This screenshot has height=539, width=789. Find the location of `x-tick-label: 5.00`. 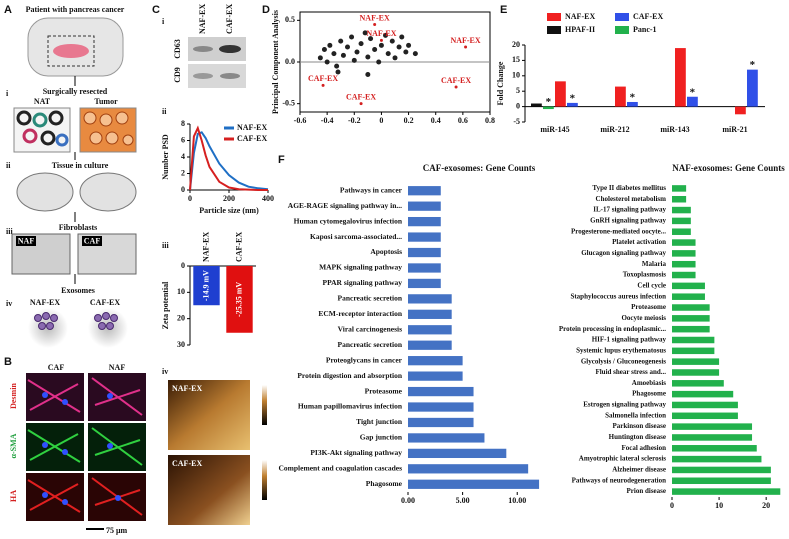

x-tick-label: 5.00 is located at coordinates (463, 500).